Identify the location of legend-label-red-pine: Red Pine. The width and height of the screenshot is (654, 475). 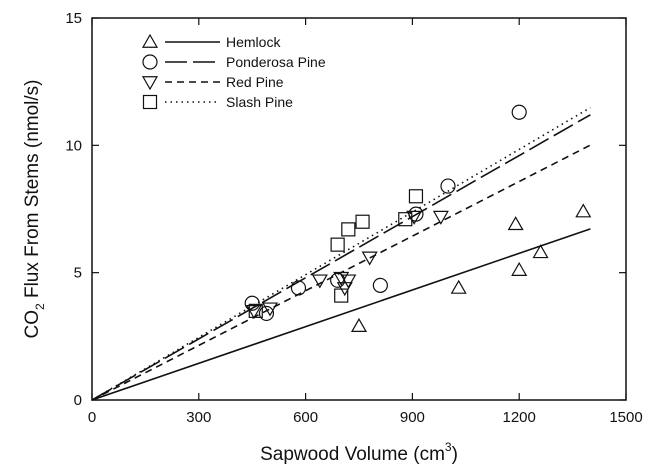
(255, 82).